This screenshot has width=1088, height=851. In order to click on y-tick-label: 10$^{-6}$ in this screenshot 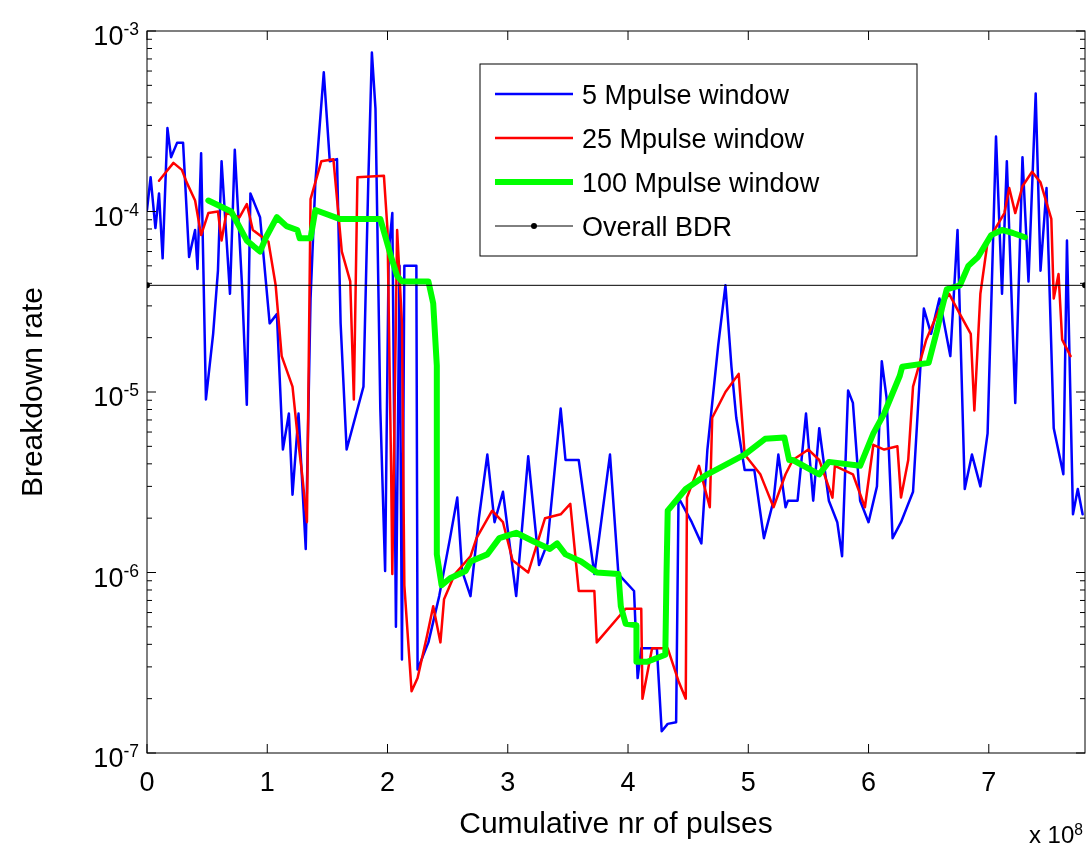, I will do `click(116, 576)`.